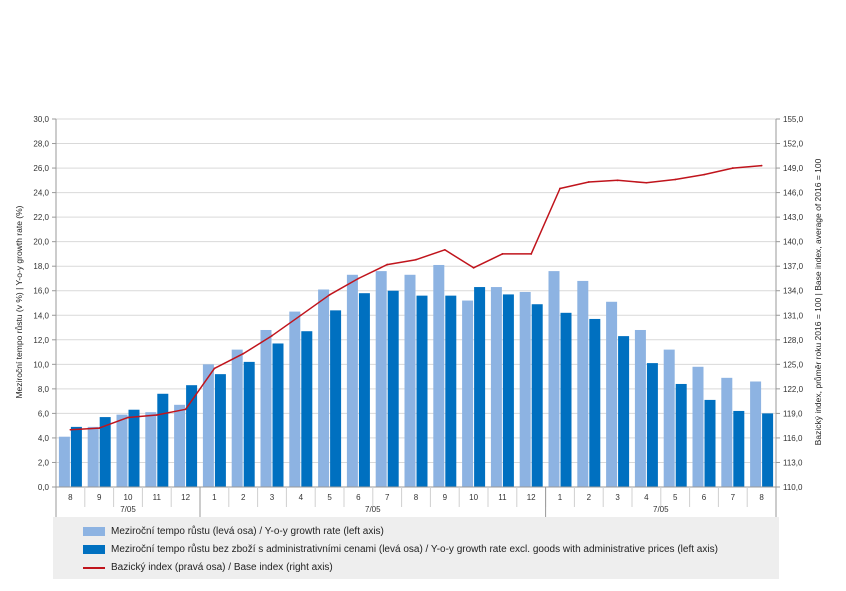 Image resolution: width=846 pixels, height=591 pixels. What do you see at coordinates (94, 549) in the screenshot?
I see `legend-swatch-growth-excl` at bounding box center [94, 549].